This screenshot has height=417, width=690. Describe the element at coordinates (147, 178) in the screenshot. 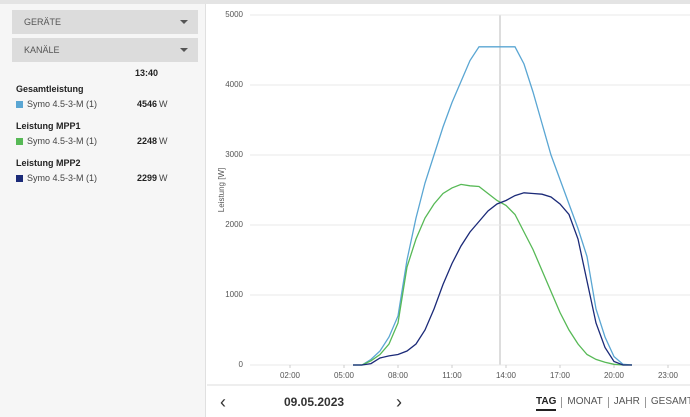

I see `value: 2299` at that location.